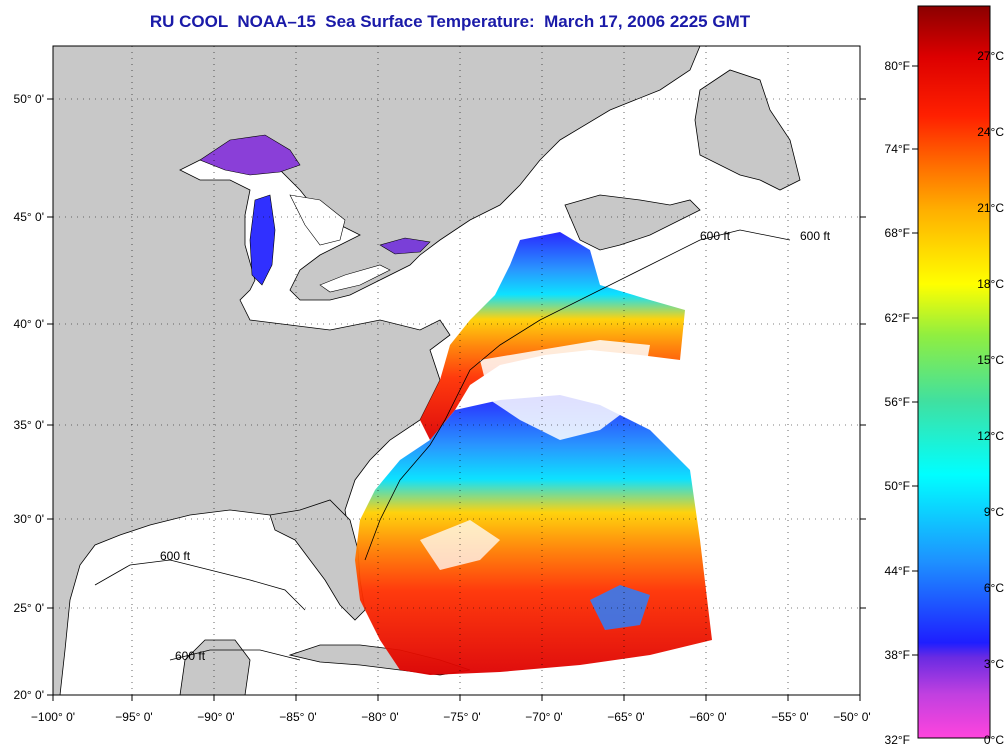 Image resolution: width=1008 pixels, height=754 pixels. I want to click on lon-tick-label: −55° 0', so click(789, 717).